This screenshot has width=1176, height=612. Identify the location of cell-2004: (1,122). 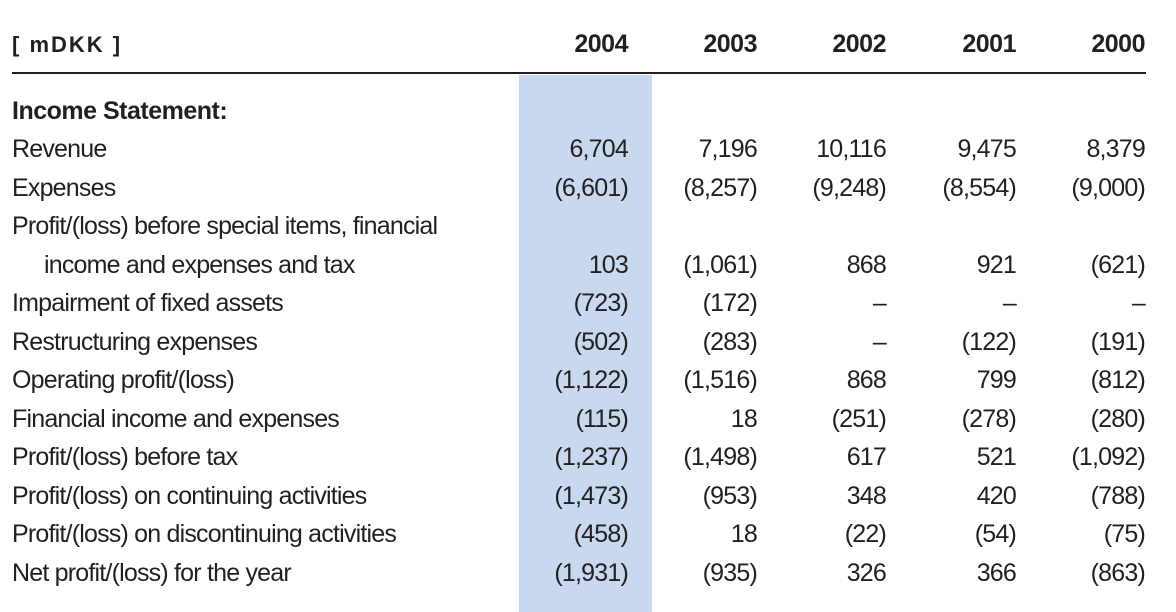
(591, 380).